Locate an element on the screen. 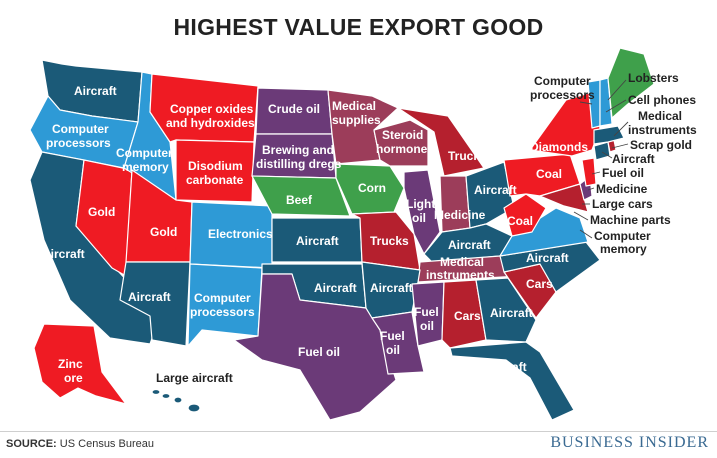 The height and width of the screenshot is (458, 717). map-title: HIGHEST VALUE EXPORT GOOD is located at coordinates (358, 27).